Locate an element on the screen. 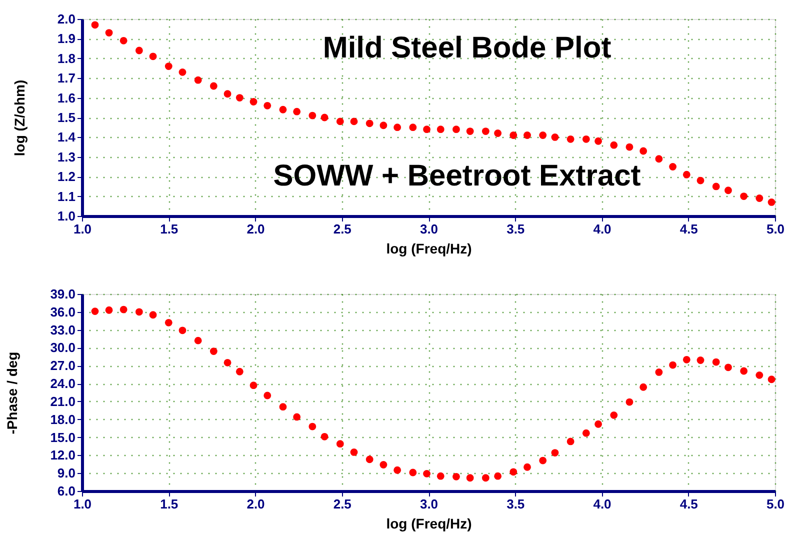 Image resolution: width=809 pixels, height=544 pixels. y-tick-label: 1.1 is located at coordinates (66, 196).